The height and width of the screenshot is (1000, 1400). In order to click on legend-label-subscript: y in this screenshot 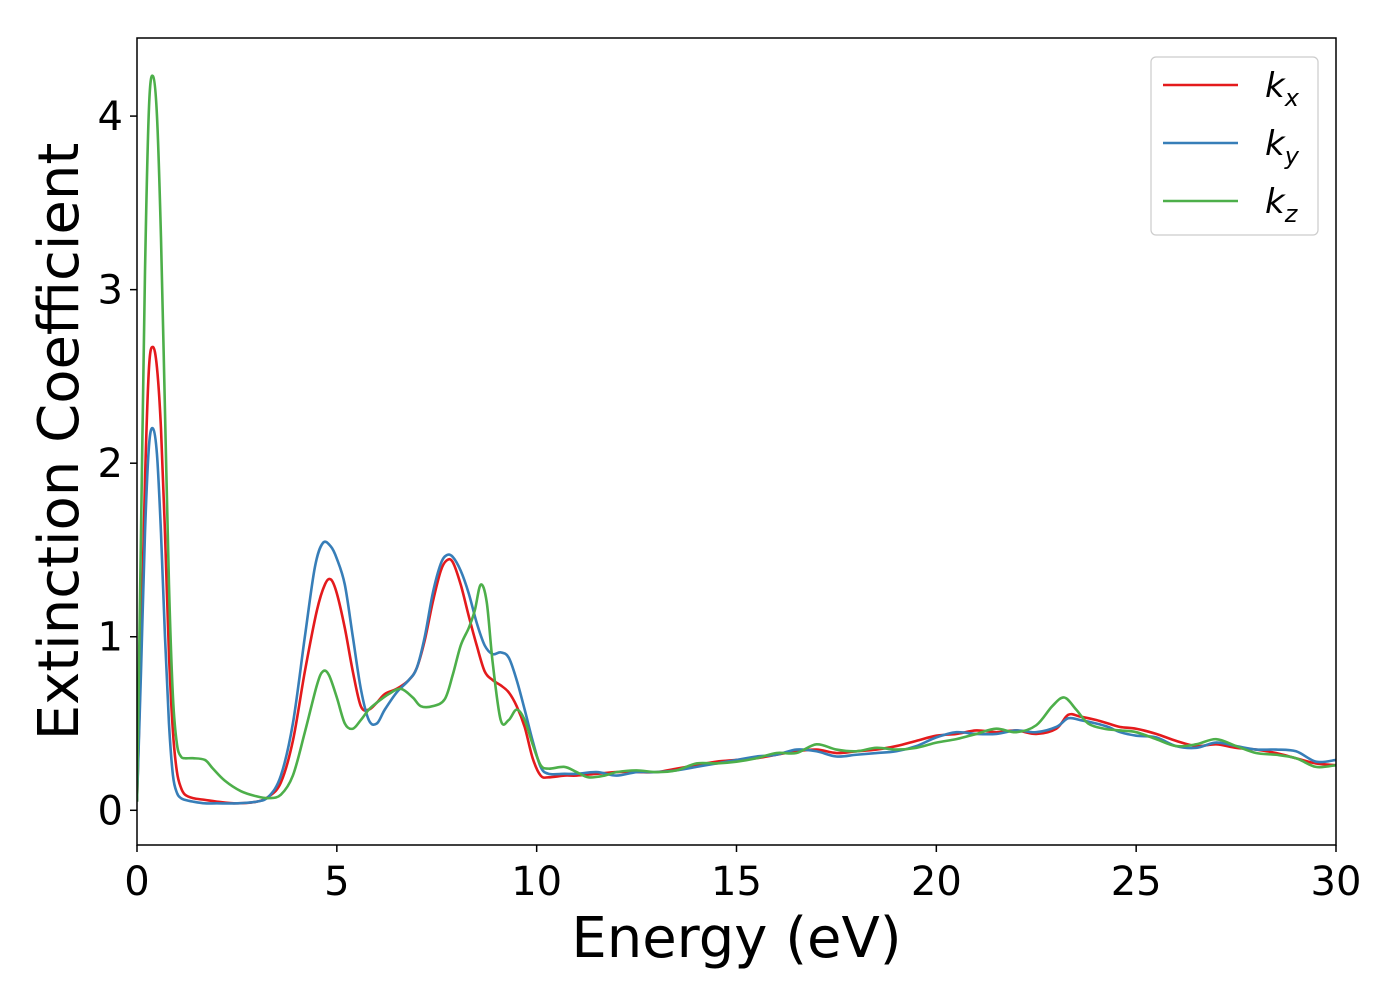, I will do `click(1292, 156)`.